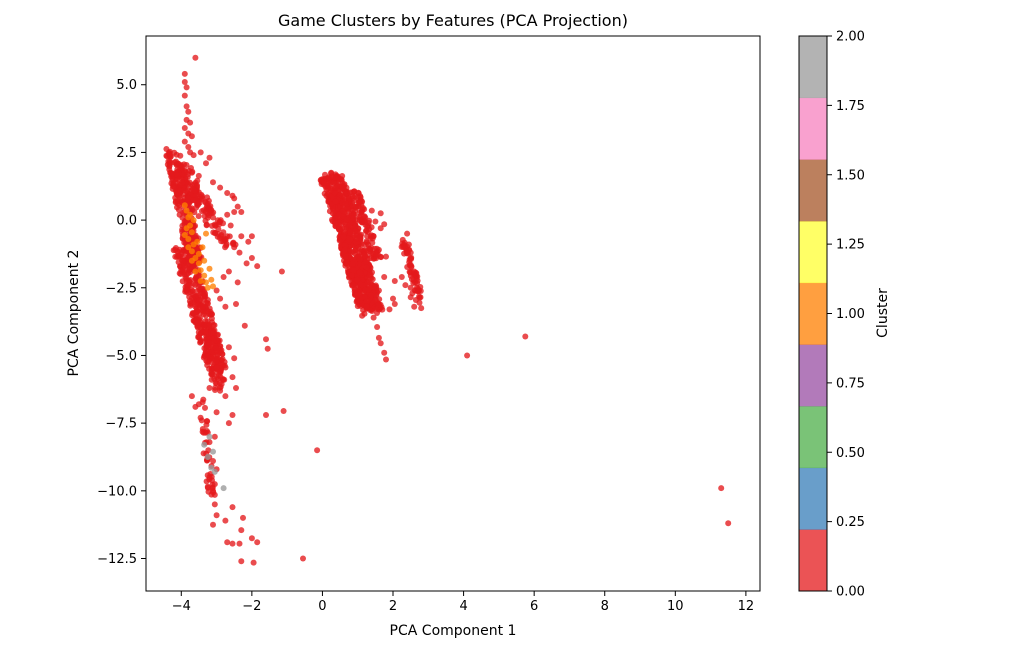 The width and height of the screenshot is (1012, 654). Describe the element at coordinates (746, 606) in the screenshot. I see `x-tick-label: 12` at that location.